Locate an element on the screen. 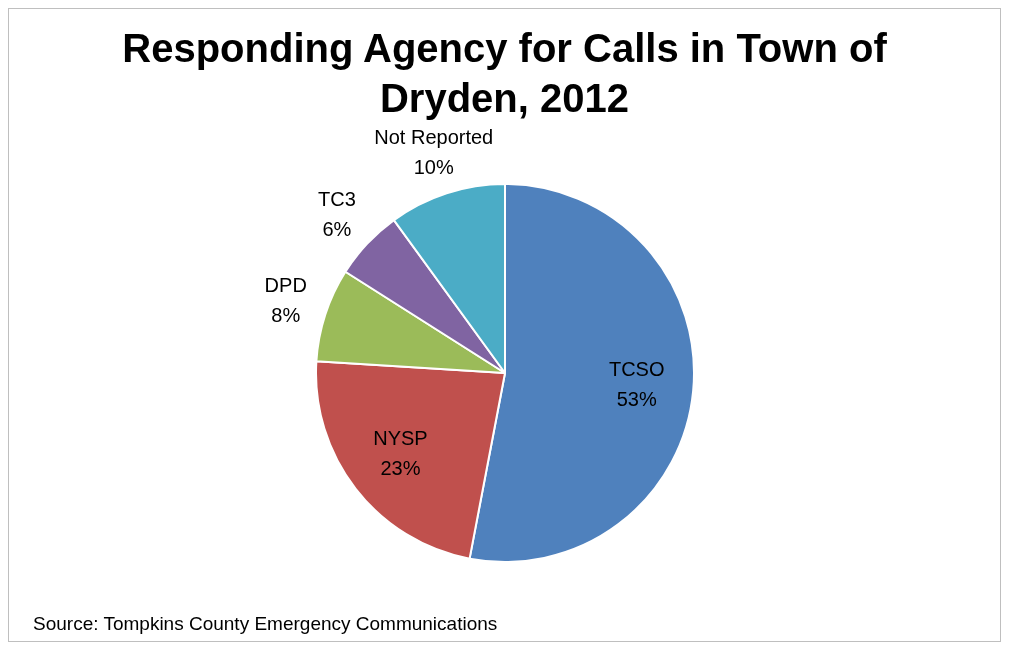  slice-label: Not Reported is located at coordinates (433, 137).